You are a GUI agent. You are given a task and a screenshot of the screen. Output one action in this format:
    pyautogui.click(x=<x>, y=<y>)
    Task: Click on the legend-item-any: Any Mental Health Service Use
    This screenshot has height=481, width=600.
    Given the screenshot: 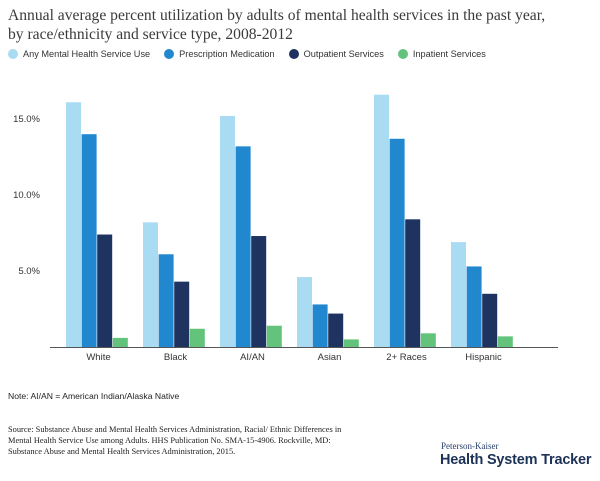 What is the action you would take?
    pyautogui.click(x=79, y=54)
    